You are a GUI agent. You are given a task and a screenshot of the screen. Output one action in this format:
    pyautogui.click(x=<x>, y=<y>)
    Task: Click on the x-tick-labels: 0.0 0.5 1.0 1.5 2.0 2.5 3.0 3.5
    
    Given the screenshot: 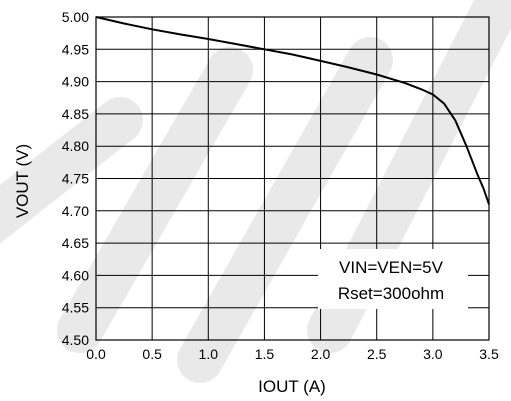 What is the action you would take?
    pyautogui.click(x=292, y=354)
    